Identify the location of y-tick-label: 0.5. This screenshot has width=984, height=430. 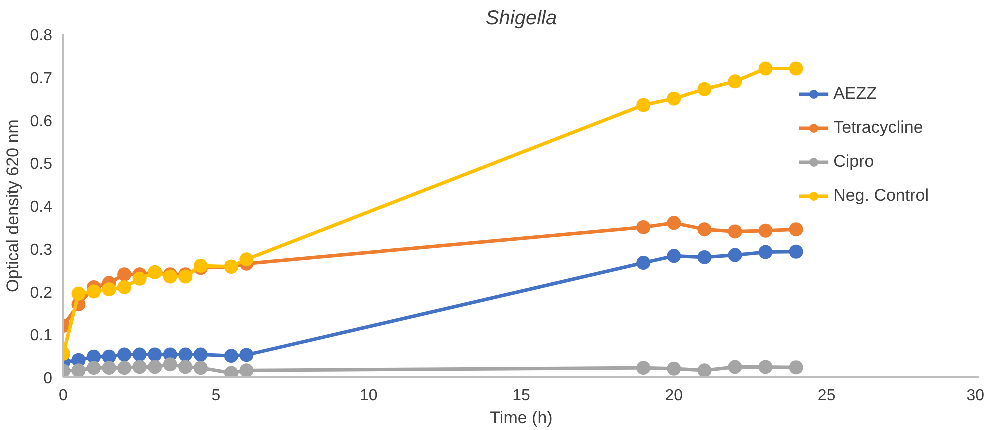
(41, 165).